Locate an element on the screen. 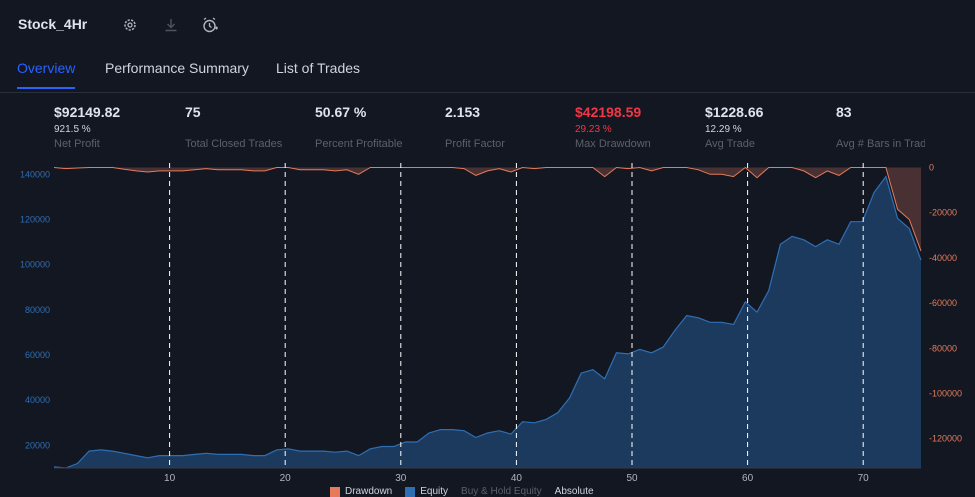 Image resolution: width=975 pixels, height=497 pixels. y-right-tick-label: -60000 is located at coordinates (943, 303).